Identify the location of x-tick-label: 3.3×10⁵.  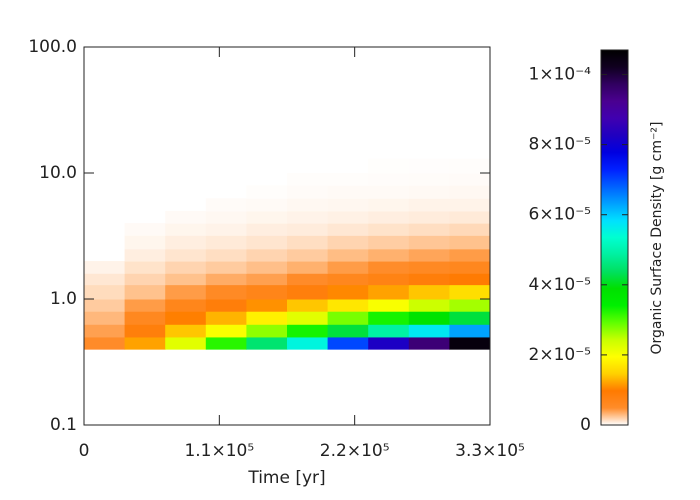
(490, 451).